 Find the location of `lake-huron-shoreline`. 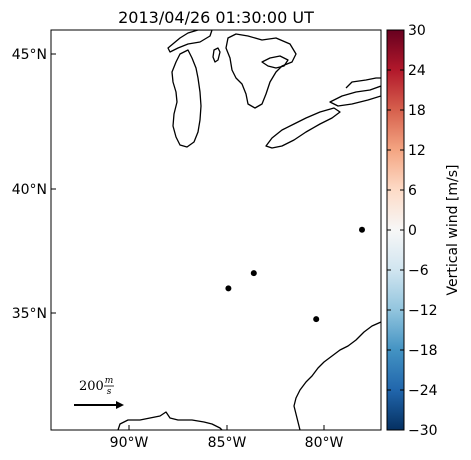

lake-huron-shoreline is located at coordinates (261, 71).